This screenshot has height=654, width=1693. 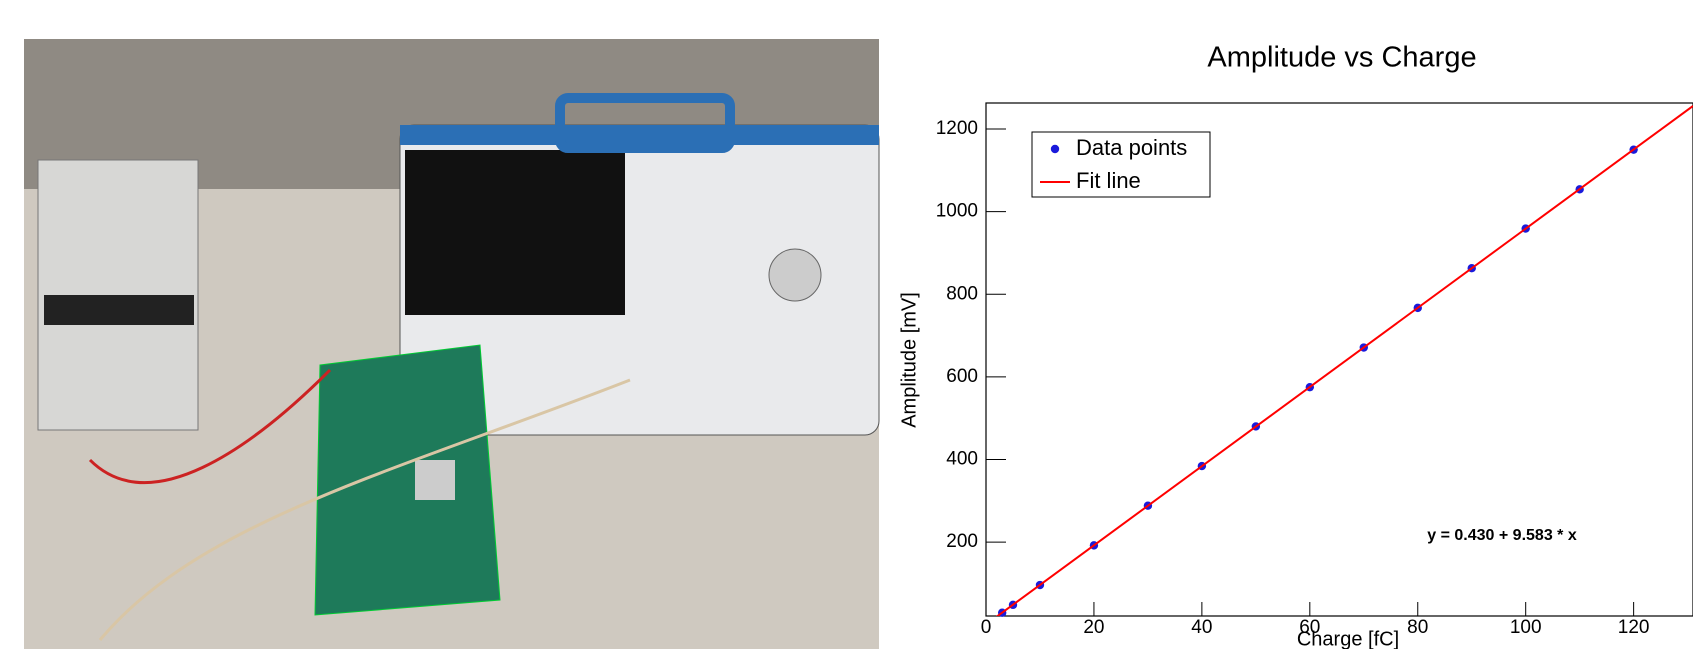 What do you see at coordinates (1055, 149) in the screenshot?
I see `legend-swatch` at bounding box center [1055, 149].